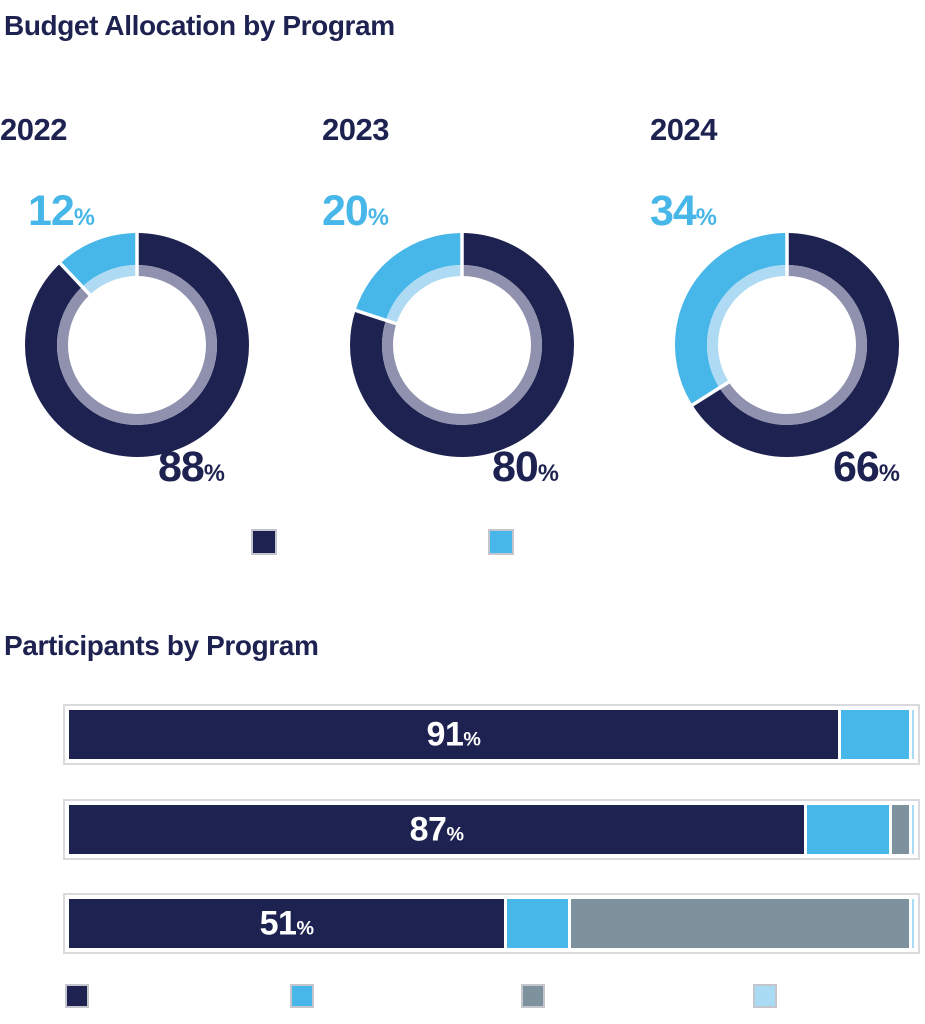 Image resolution: width=925 pixels, height=1024 pixels. Describe the element at coordinates (462, 544) in the screenshot. I see `budget-legend` at that location.